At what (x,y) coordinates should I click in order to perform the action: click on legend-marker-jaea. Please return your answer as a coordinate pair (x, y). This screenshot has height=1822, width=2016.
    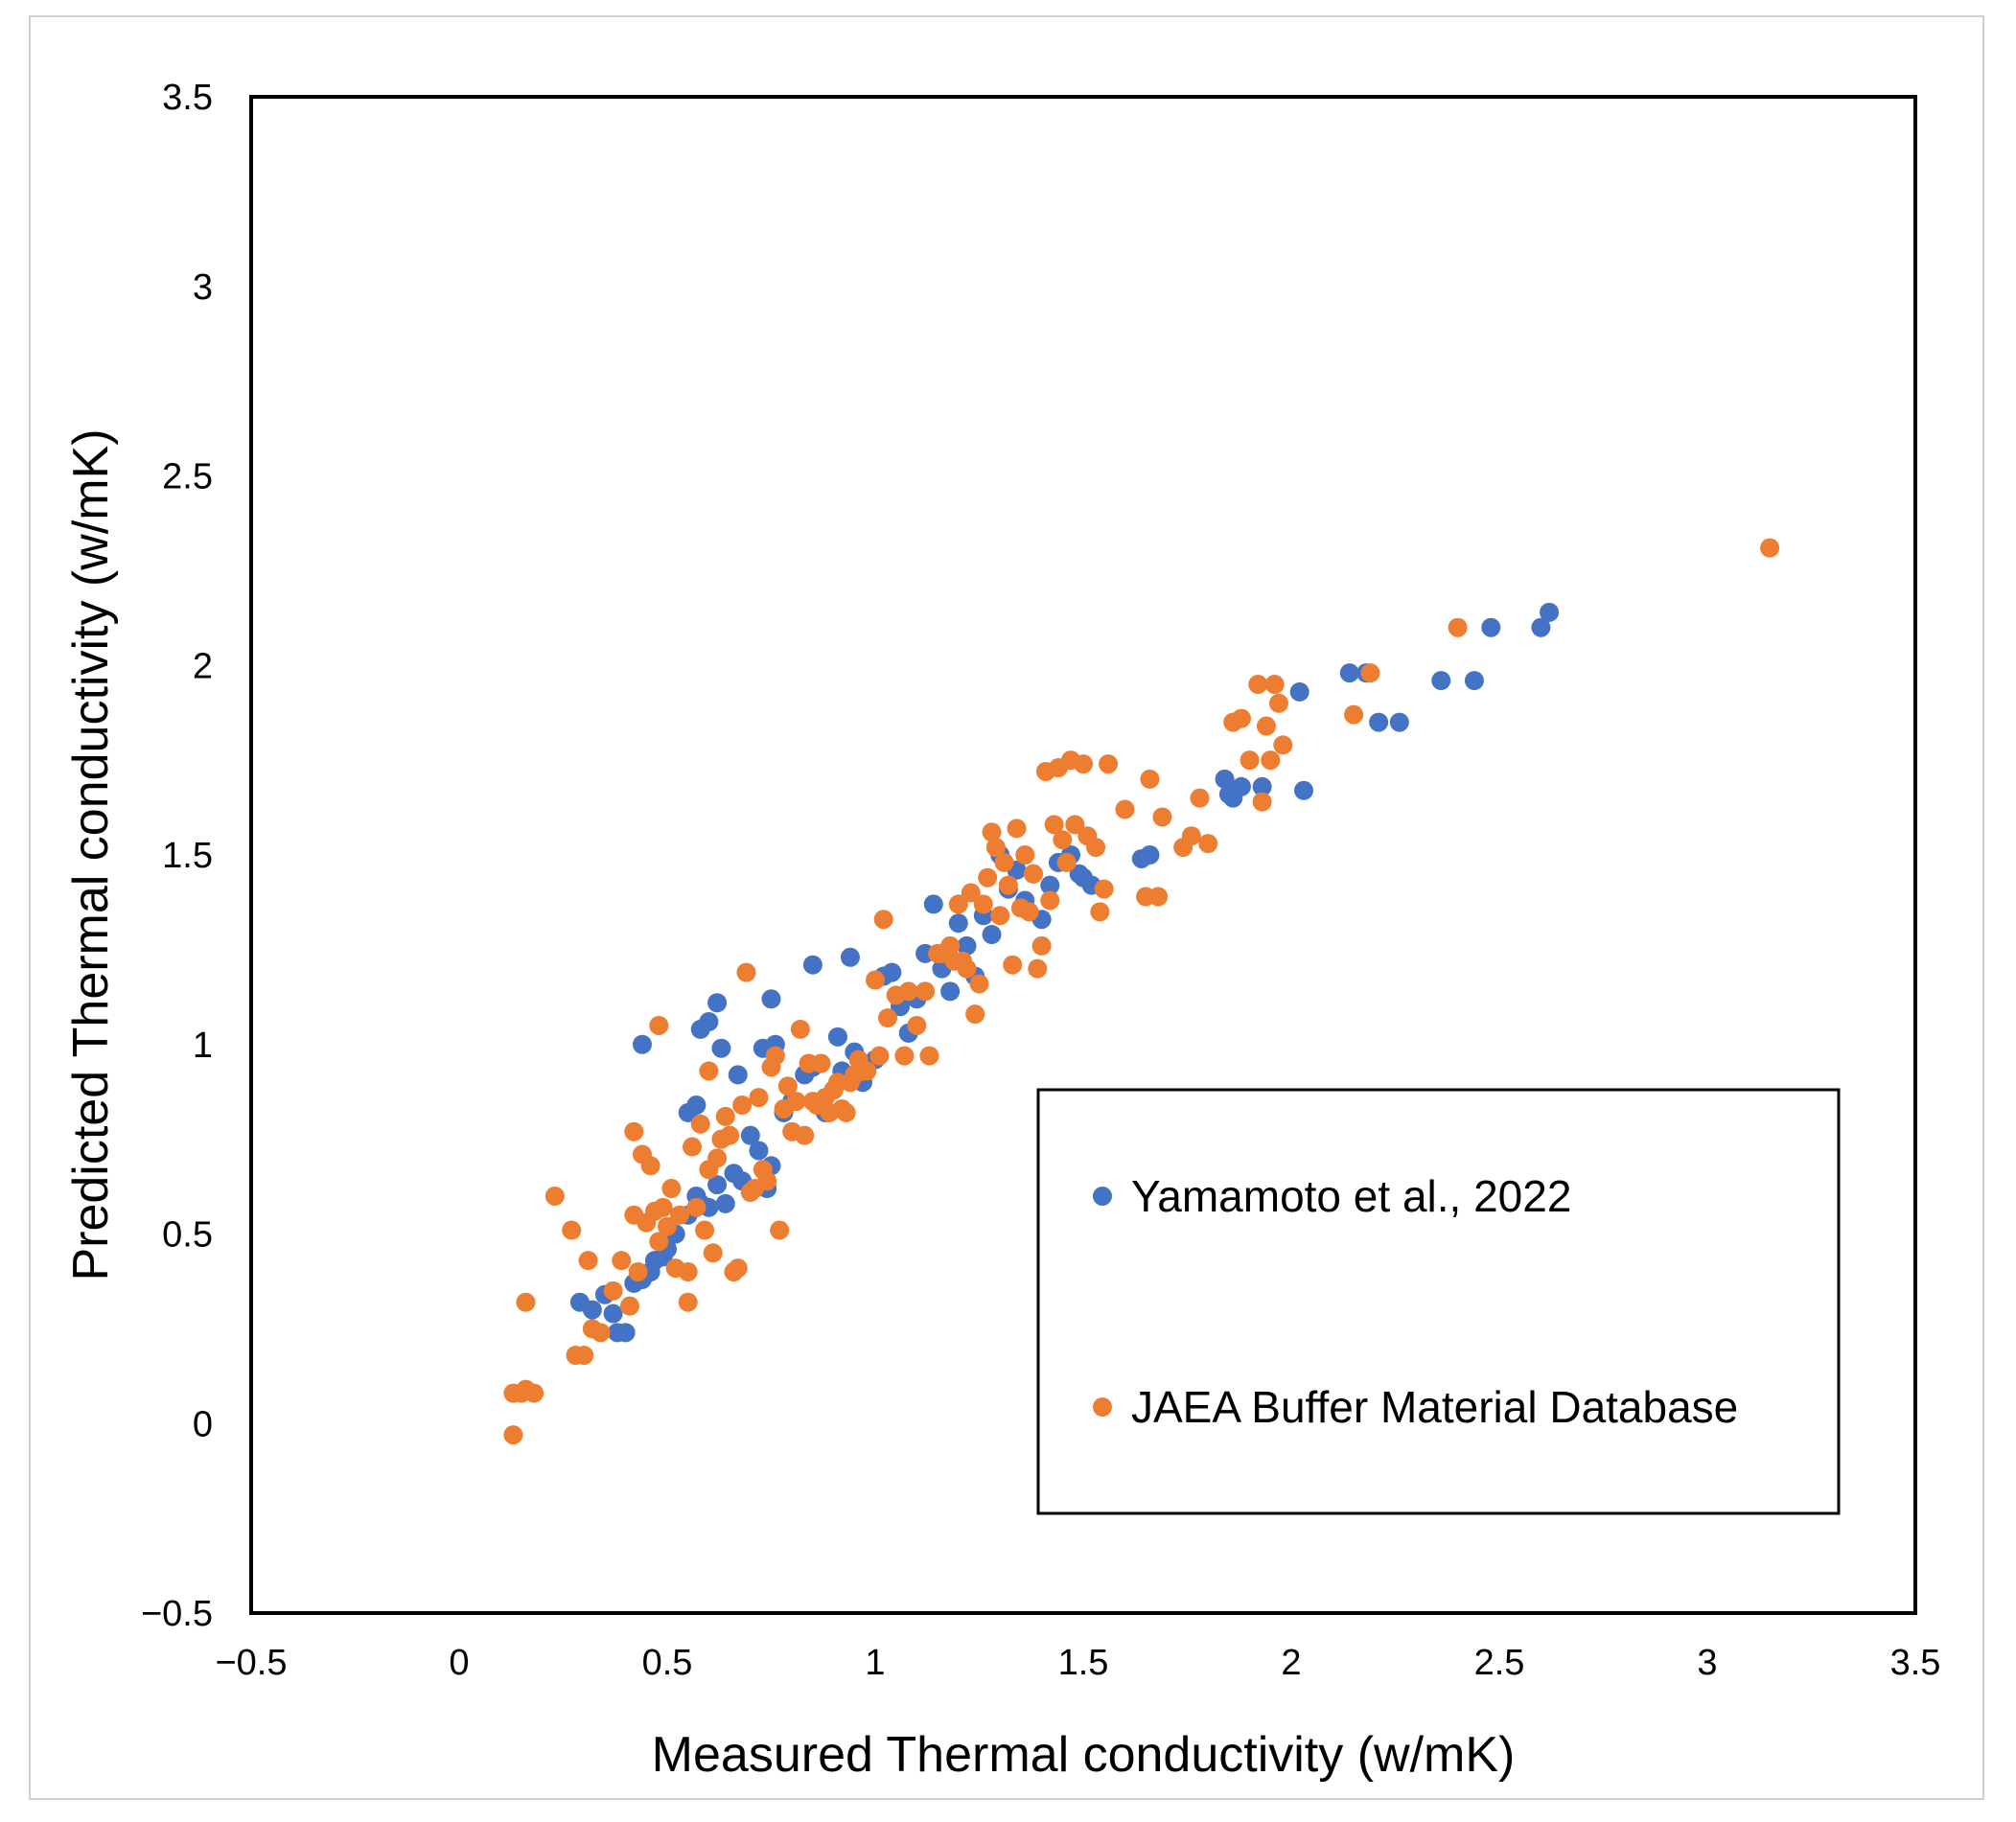
    Looking at the image, I should click on (1102, 1407).